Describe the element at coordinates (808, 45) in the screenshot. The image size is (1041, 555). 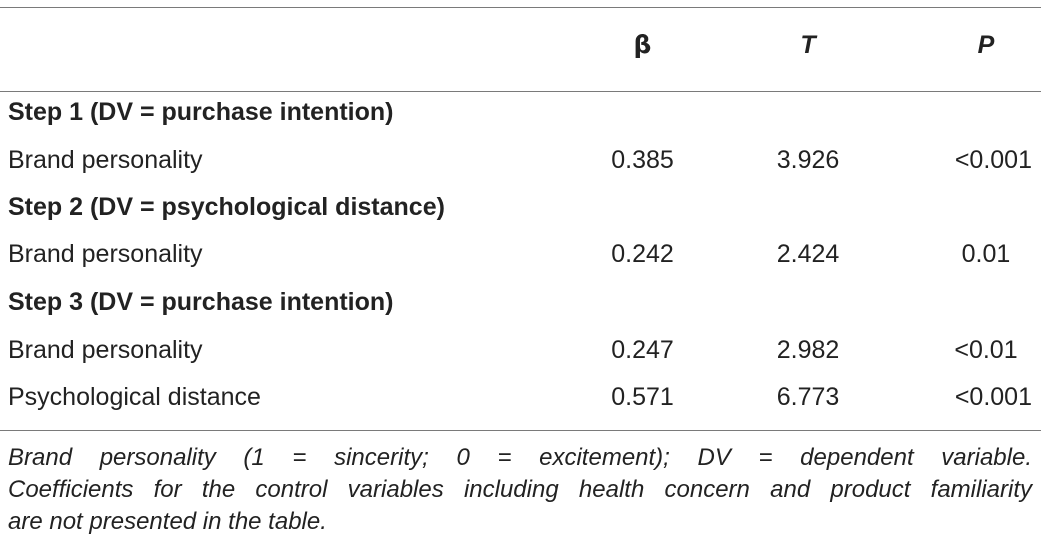
I see `header-t: T` at that location.